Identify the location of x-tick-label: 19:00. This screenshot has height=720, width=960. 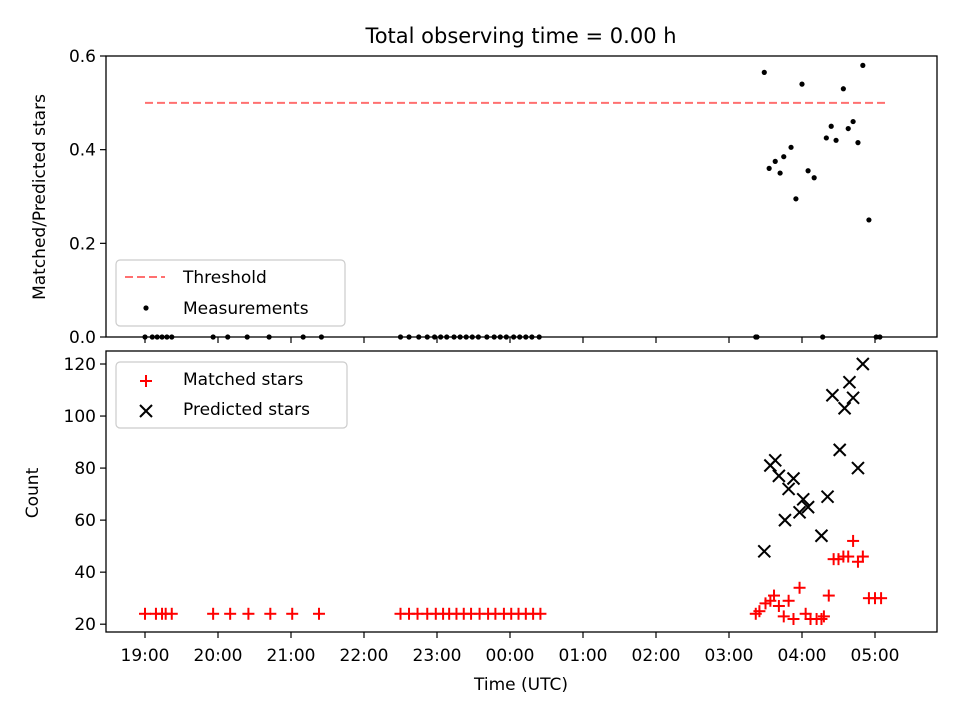
(145, 656).